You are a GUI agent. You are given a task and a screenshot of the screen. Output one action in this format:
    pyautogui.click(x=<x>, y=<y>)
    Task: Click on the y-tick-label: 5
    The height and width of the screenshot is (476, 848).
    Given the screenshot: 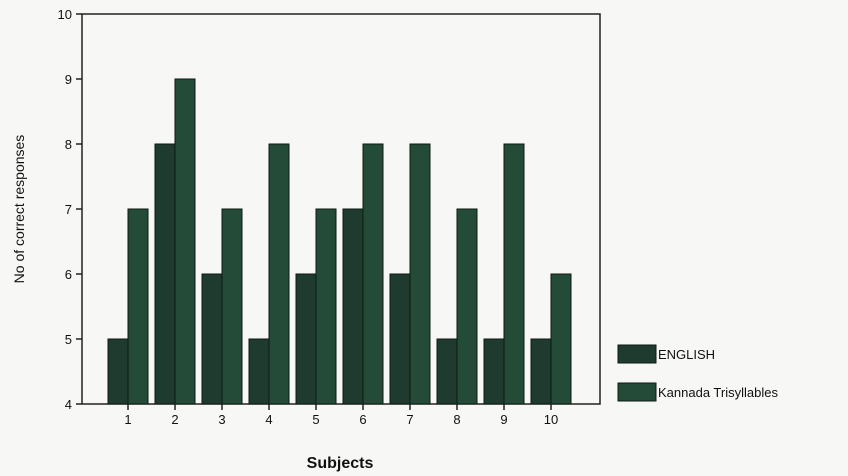 What is the action you would take?
    pyautogui.click(x=68, y=339)
    